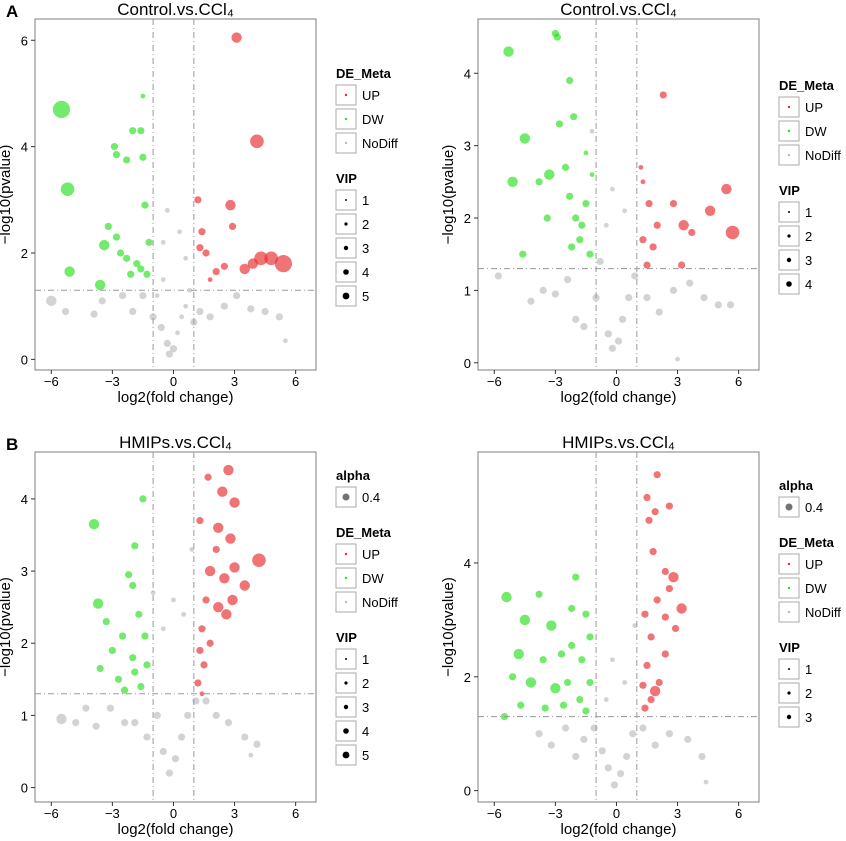 The image size is (846, 841). Describe the element at coordinates (619, 397) in the screenshot. I see `x-axis-label: log2(fold change)` at that location.